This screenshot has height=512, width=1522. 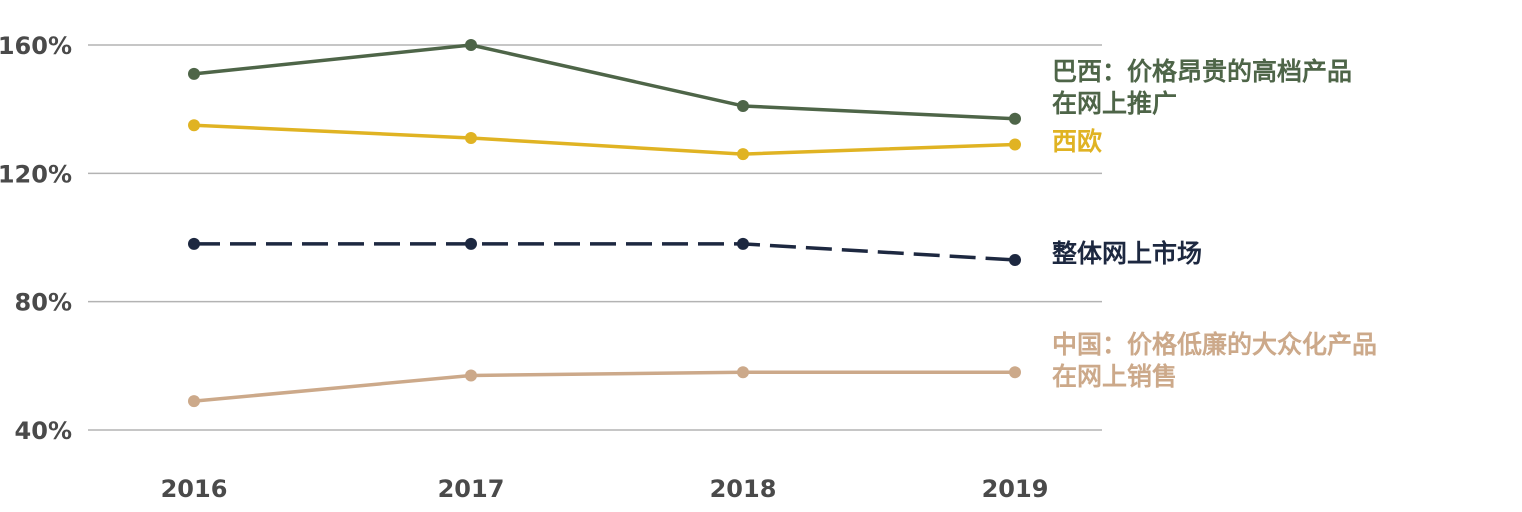 I want to click on china-series-label: 在网上销售, so click(x=1114, y=376).